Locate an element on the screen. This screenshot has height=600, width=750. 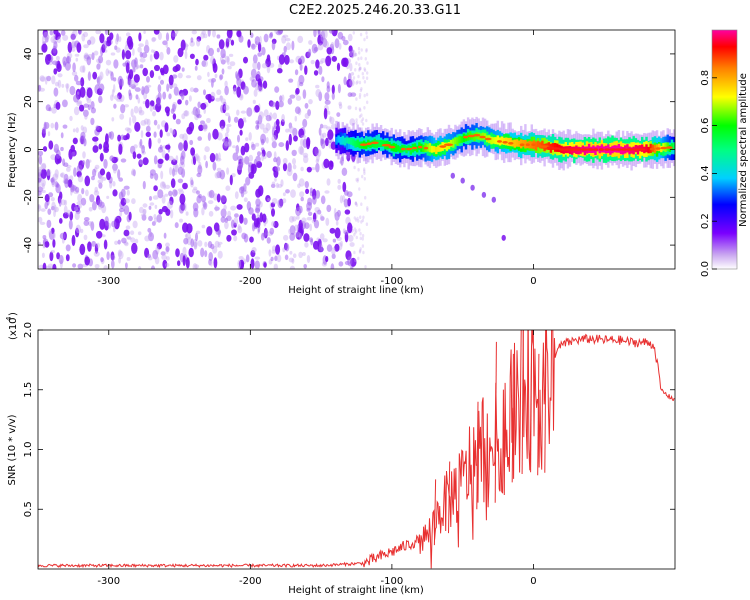
x-tick-label: 0 is located at coordinates (533, 581).